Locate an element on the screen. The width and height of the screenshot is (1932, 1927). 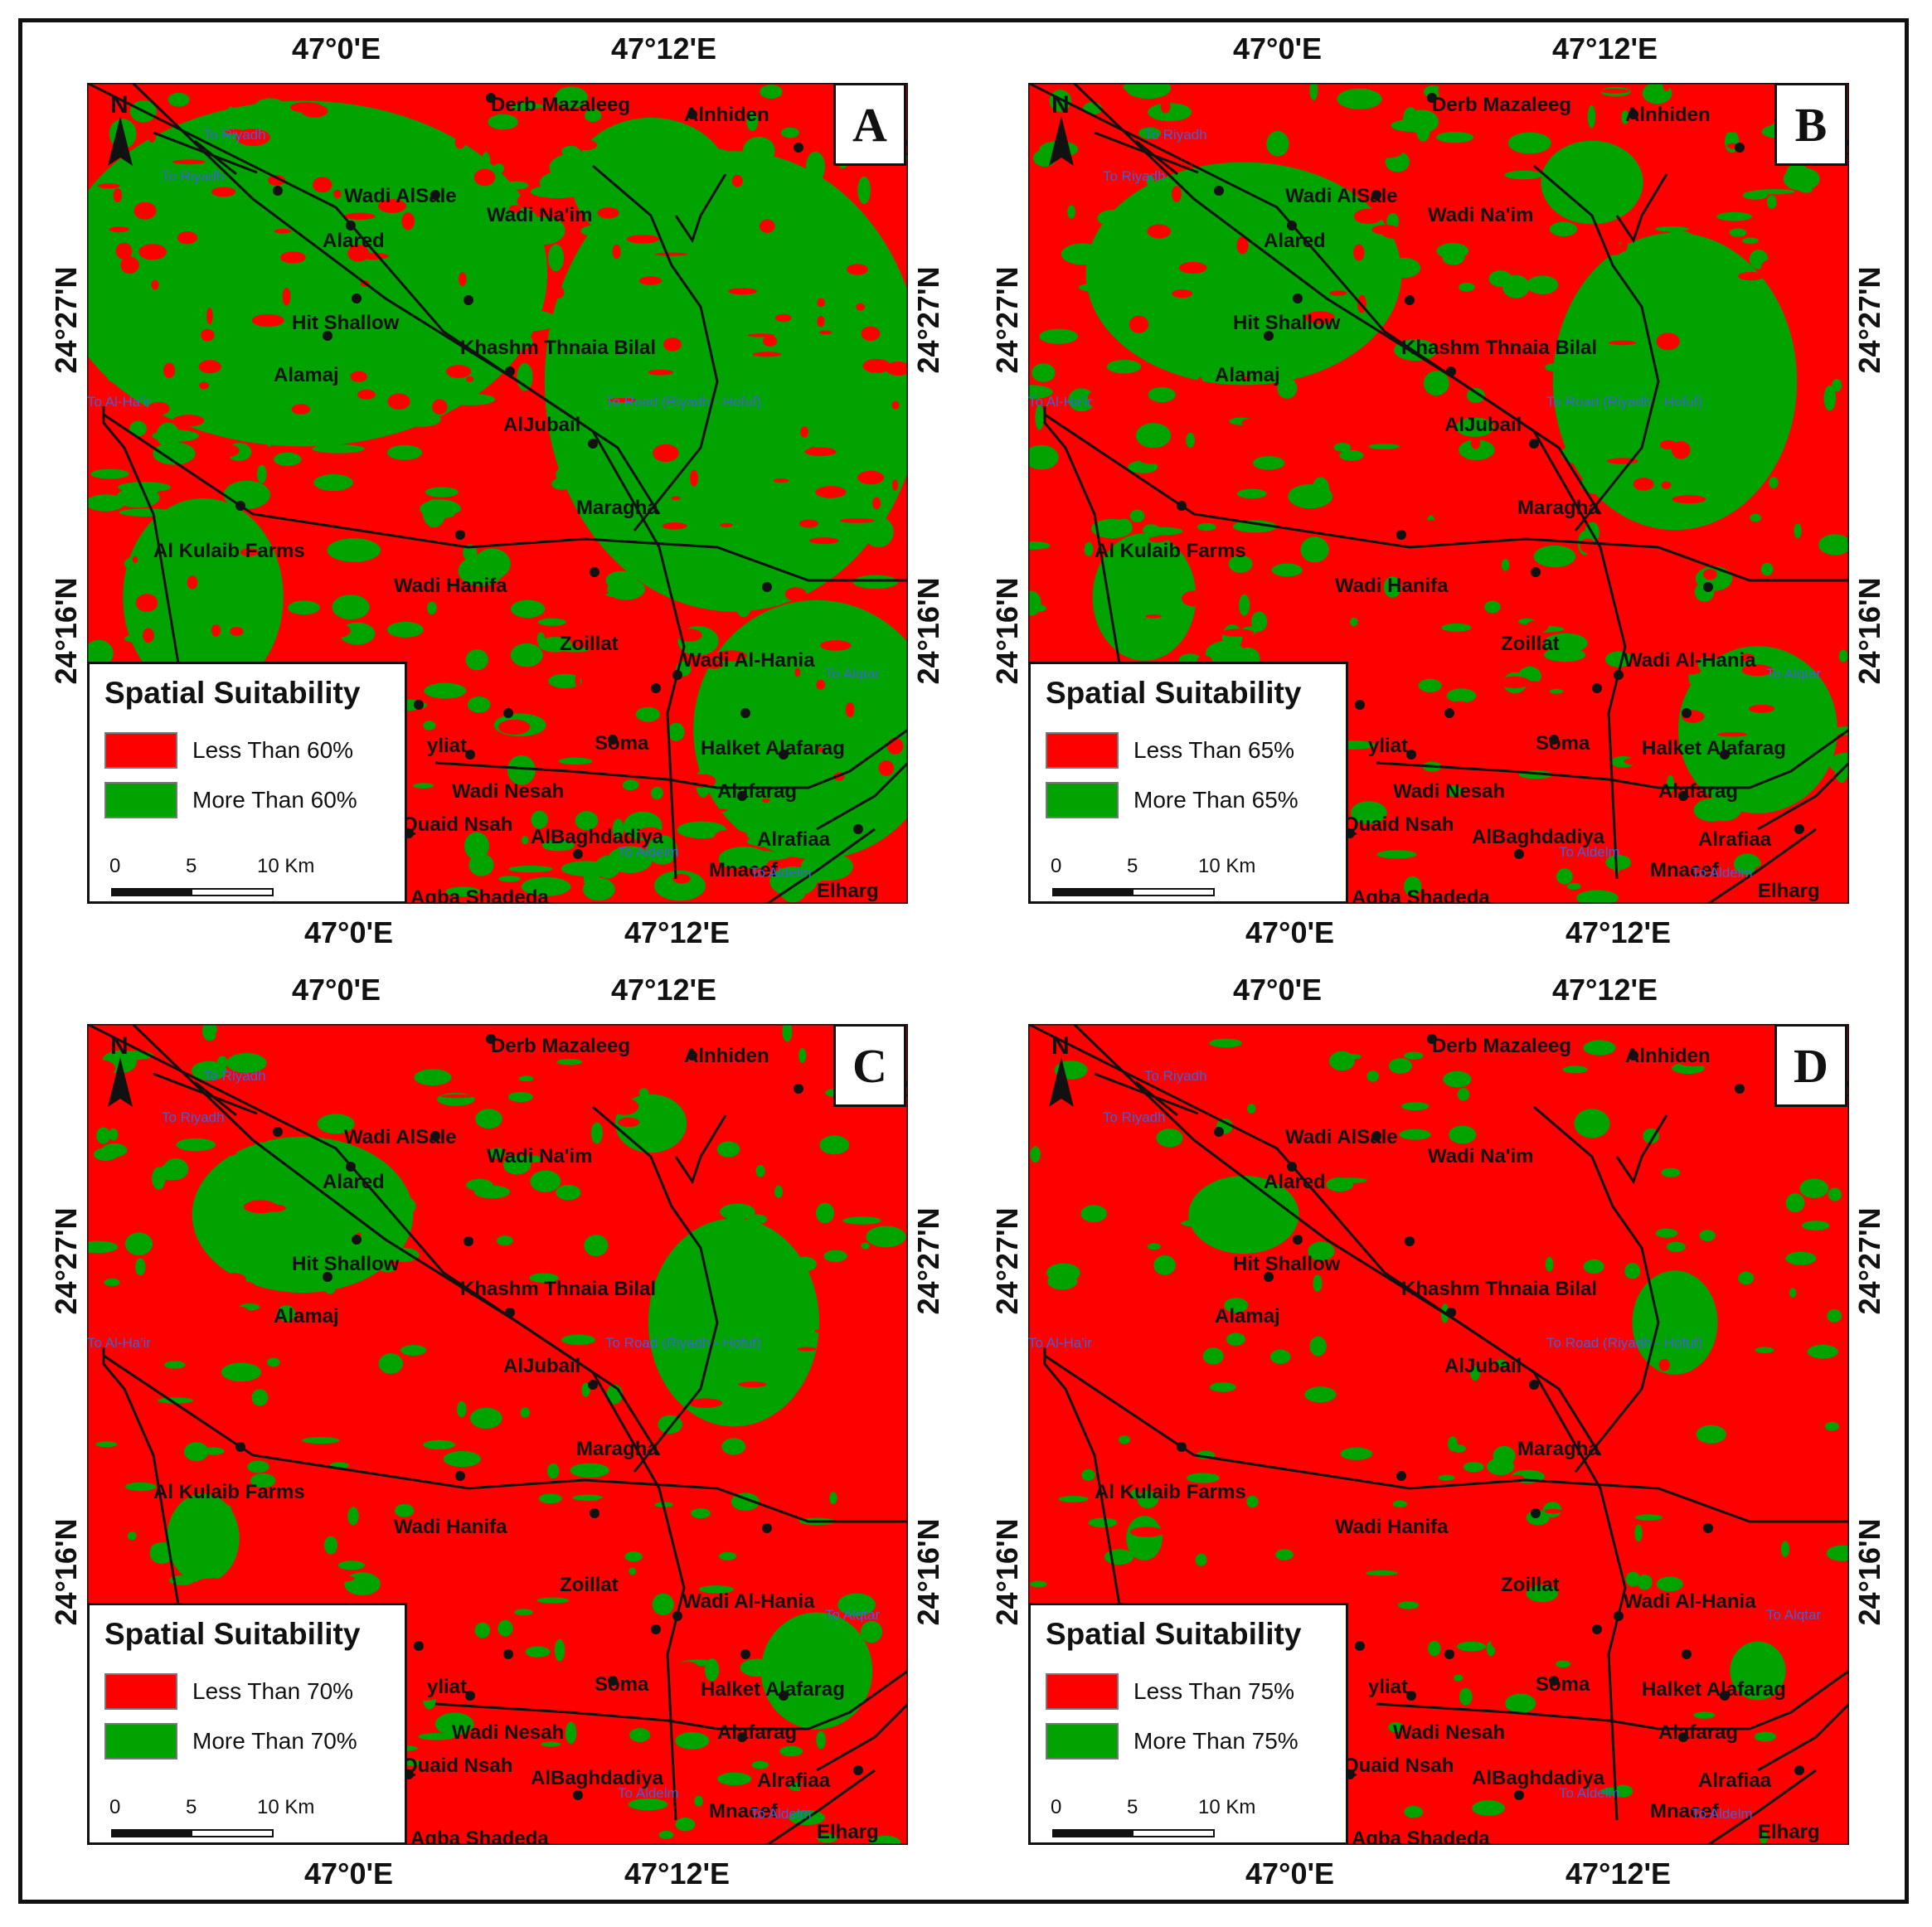
place-label: Maragha is located at coordinates (617, 508).